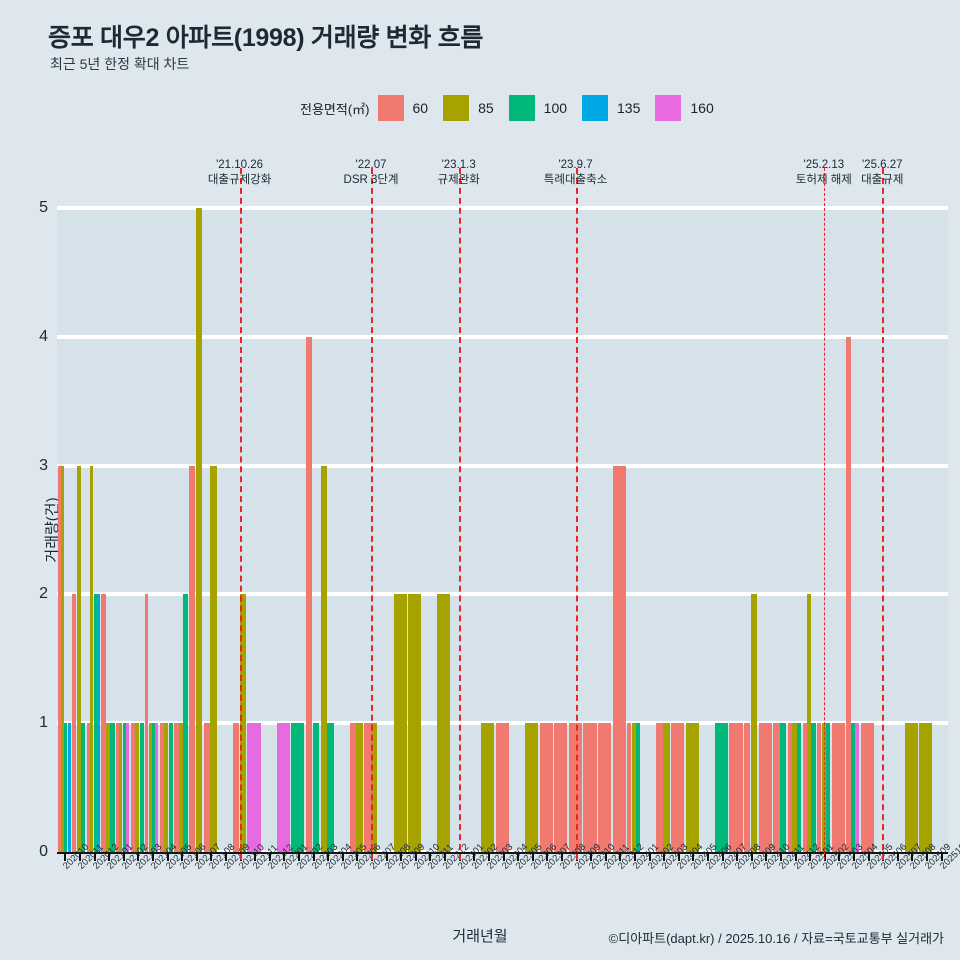 This screenshot has width=960, height=960. What do you see at coordinates (473, 108) in the screenshot?
I see `legend-item: 85` at bounding box center [473, 108].